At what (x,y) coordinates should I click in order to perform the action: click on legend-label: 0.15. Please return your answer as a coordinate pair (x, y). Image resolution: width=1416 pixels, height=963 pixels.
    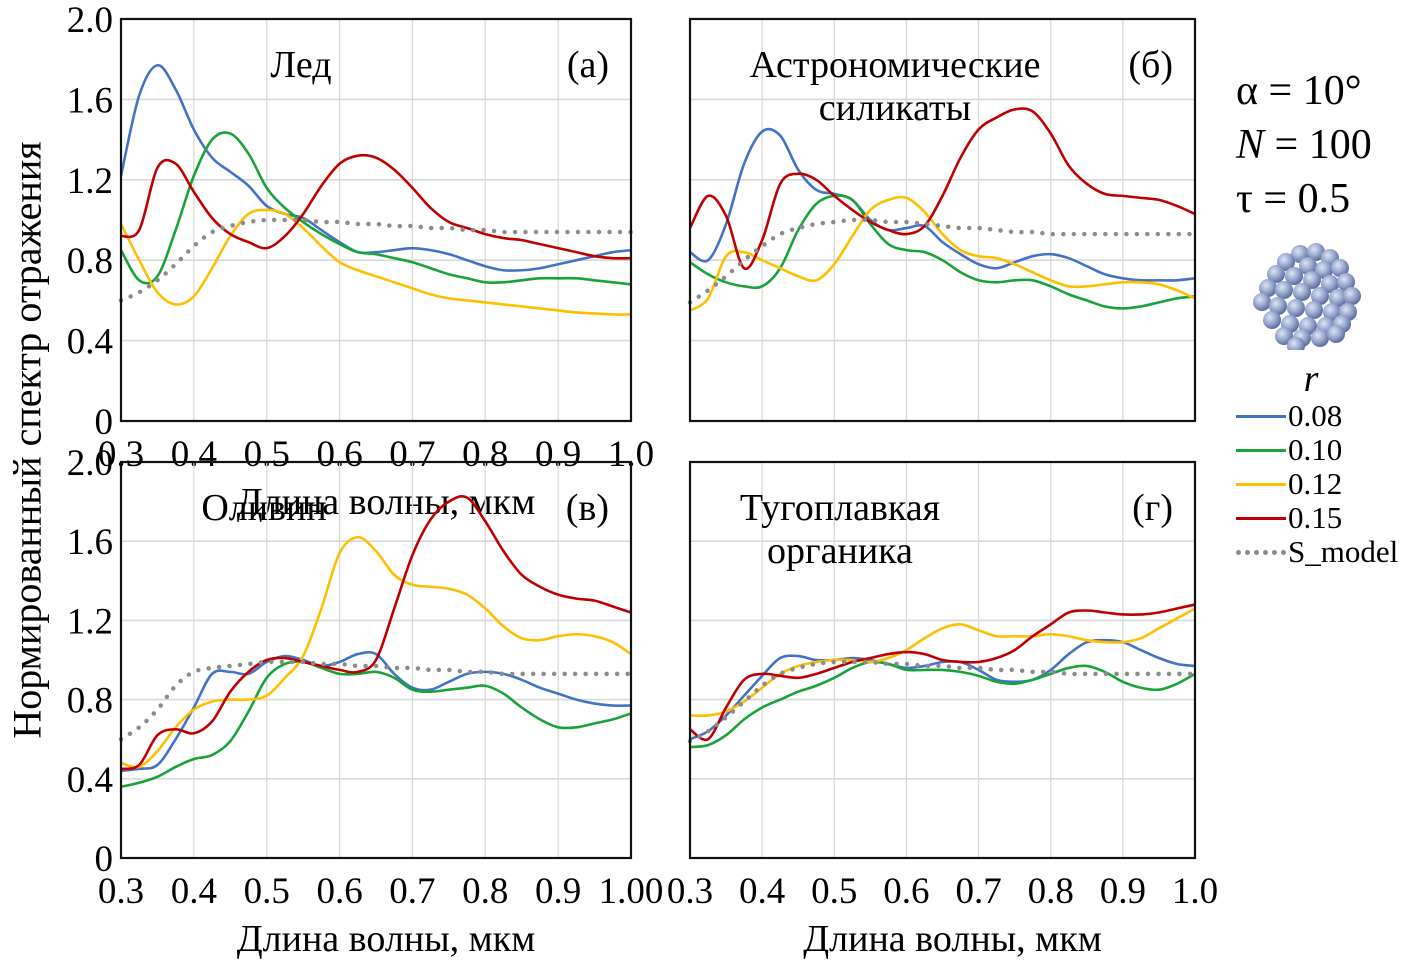
    Looking at the image, I should click on (1315, 517).